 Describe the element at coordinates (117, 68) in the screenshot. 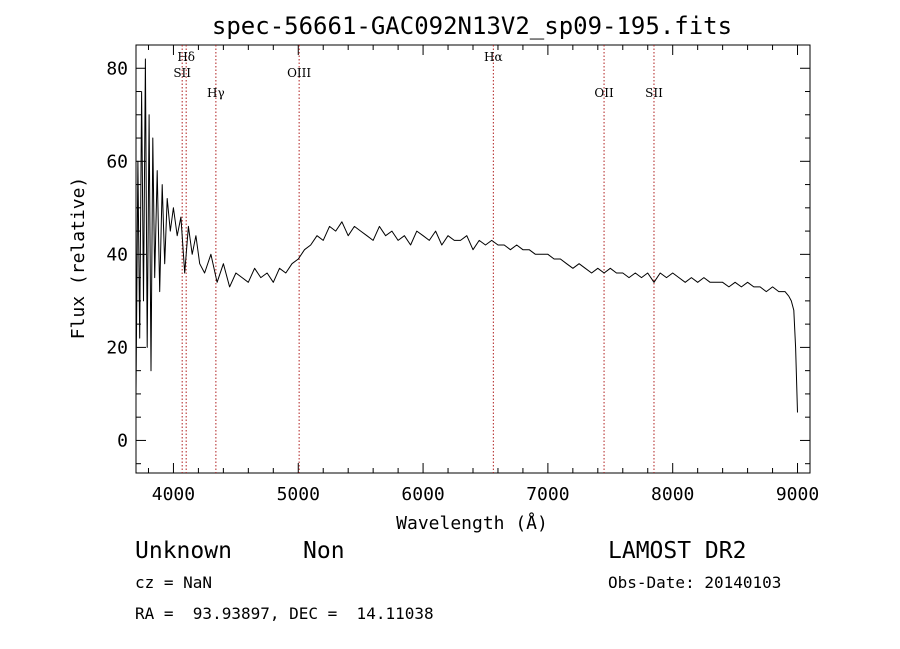

I see `y-tick-label: 80` at that location.